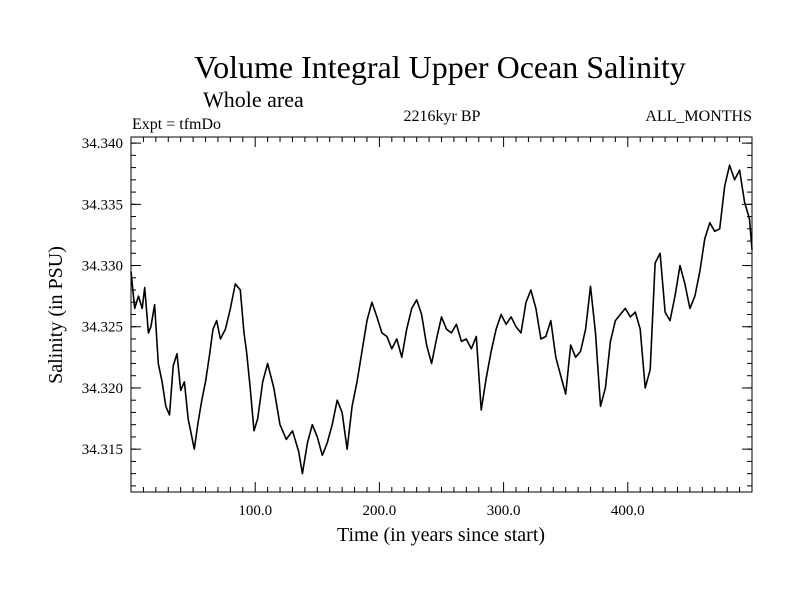 The image size is (800, 600). What do you see at coordinates (698, 116) in the screenshot?
I see `months-label: ALL_MONTHS` at bounding box center [698, 116].